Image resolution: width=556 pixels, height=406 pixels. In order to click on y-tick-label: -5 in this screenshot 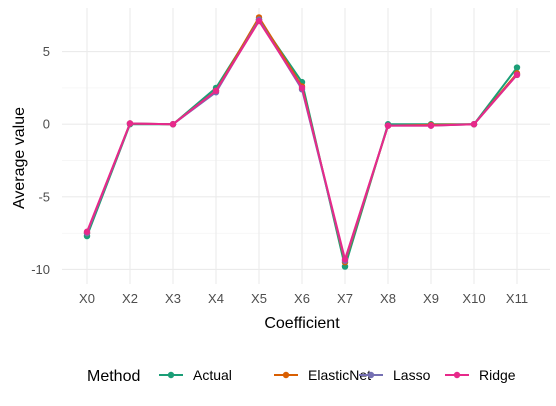, I will do `click(44, 196)`.